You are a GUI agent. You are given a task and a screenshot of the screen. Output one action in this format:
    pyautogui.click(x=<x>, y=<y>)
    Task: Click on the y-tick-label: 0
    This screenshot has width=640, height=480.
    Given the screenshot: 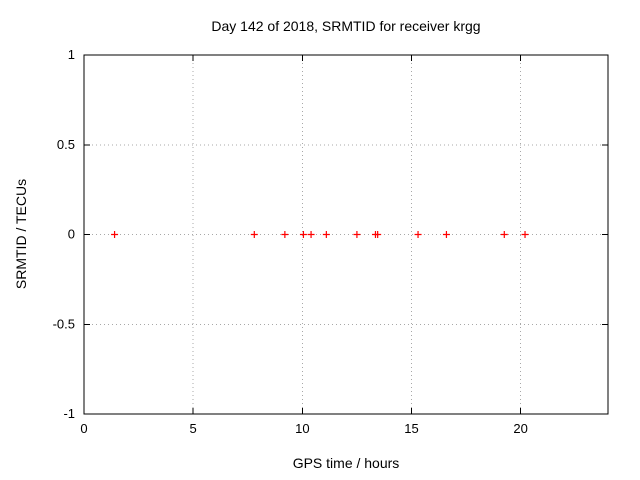 What is the action you would take?
    pyautogui.click(x=71, y=234)
    